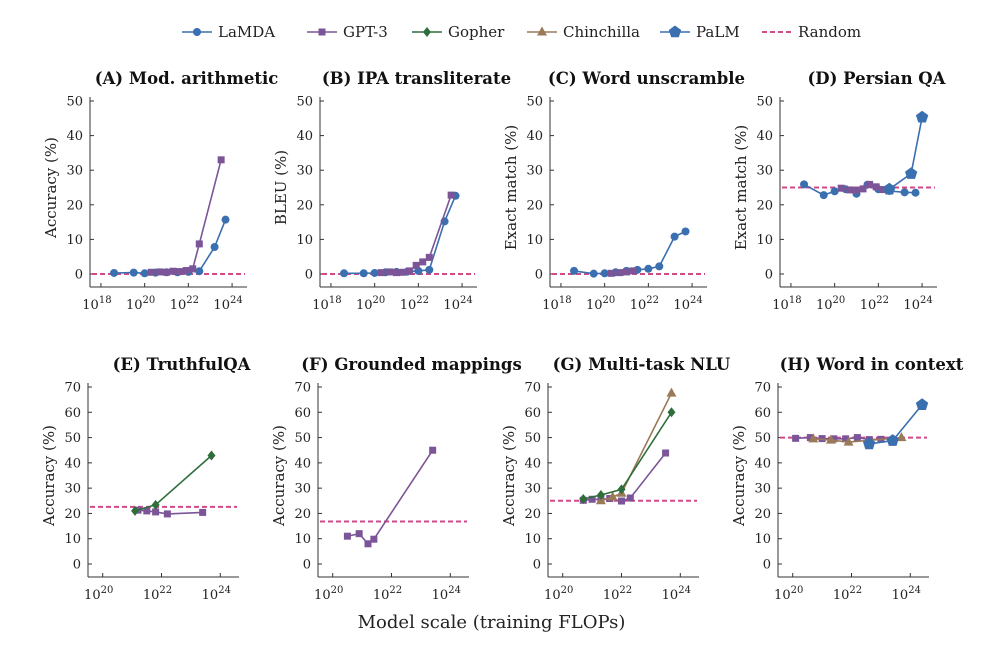 This screenshot has height=656, width=983. Describe the element at coordinates (379, 300) in the screenshot. I see `x-tick-exponent: 20` at that location.